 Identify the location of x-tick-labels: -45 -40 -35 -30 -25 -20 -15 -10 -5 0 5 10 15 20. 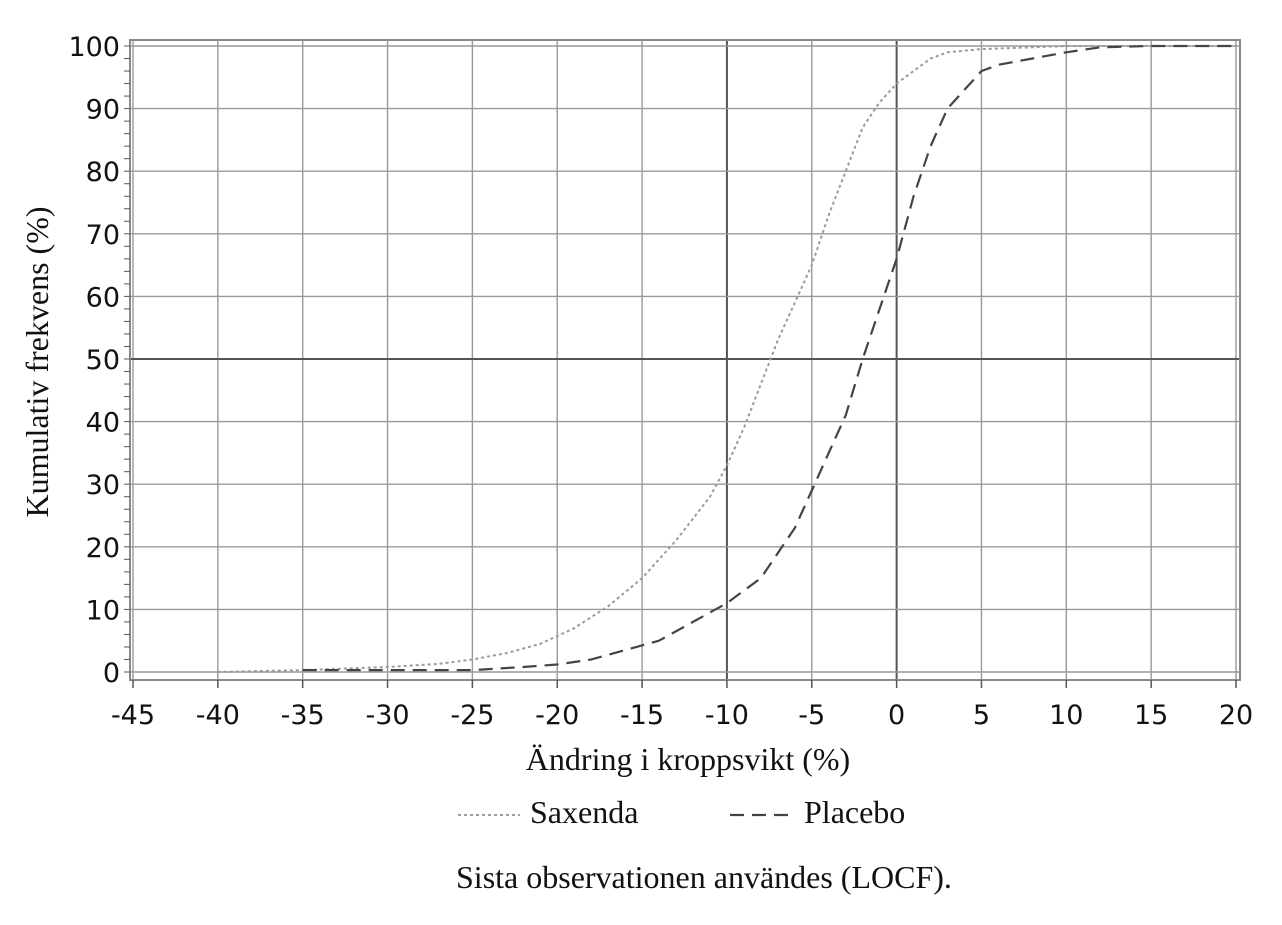
(682, 715).